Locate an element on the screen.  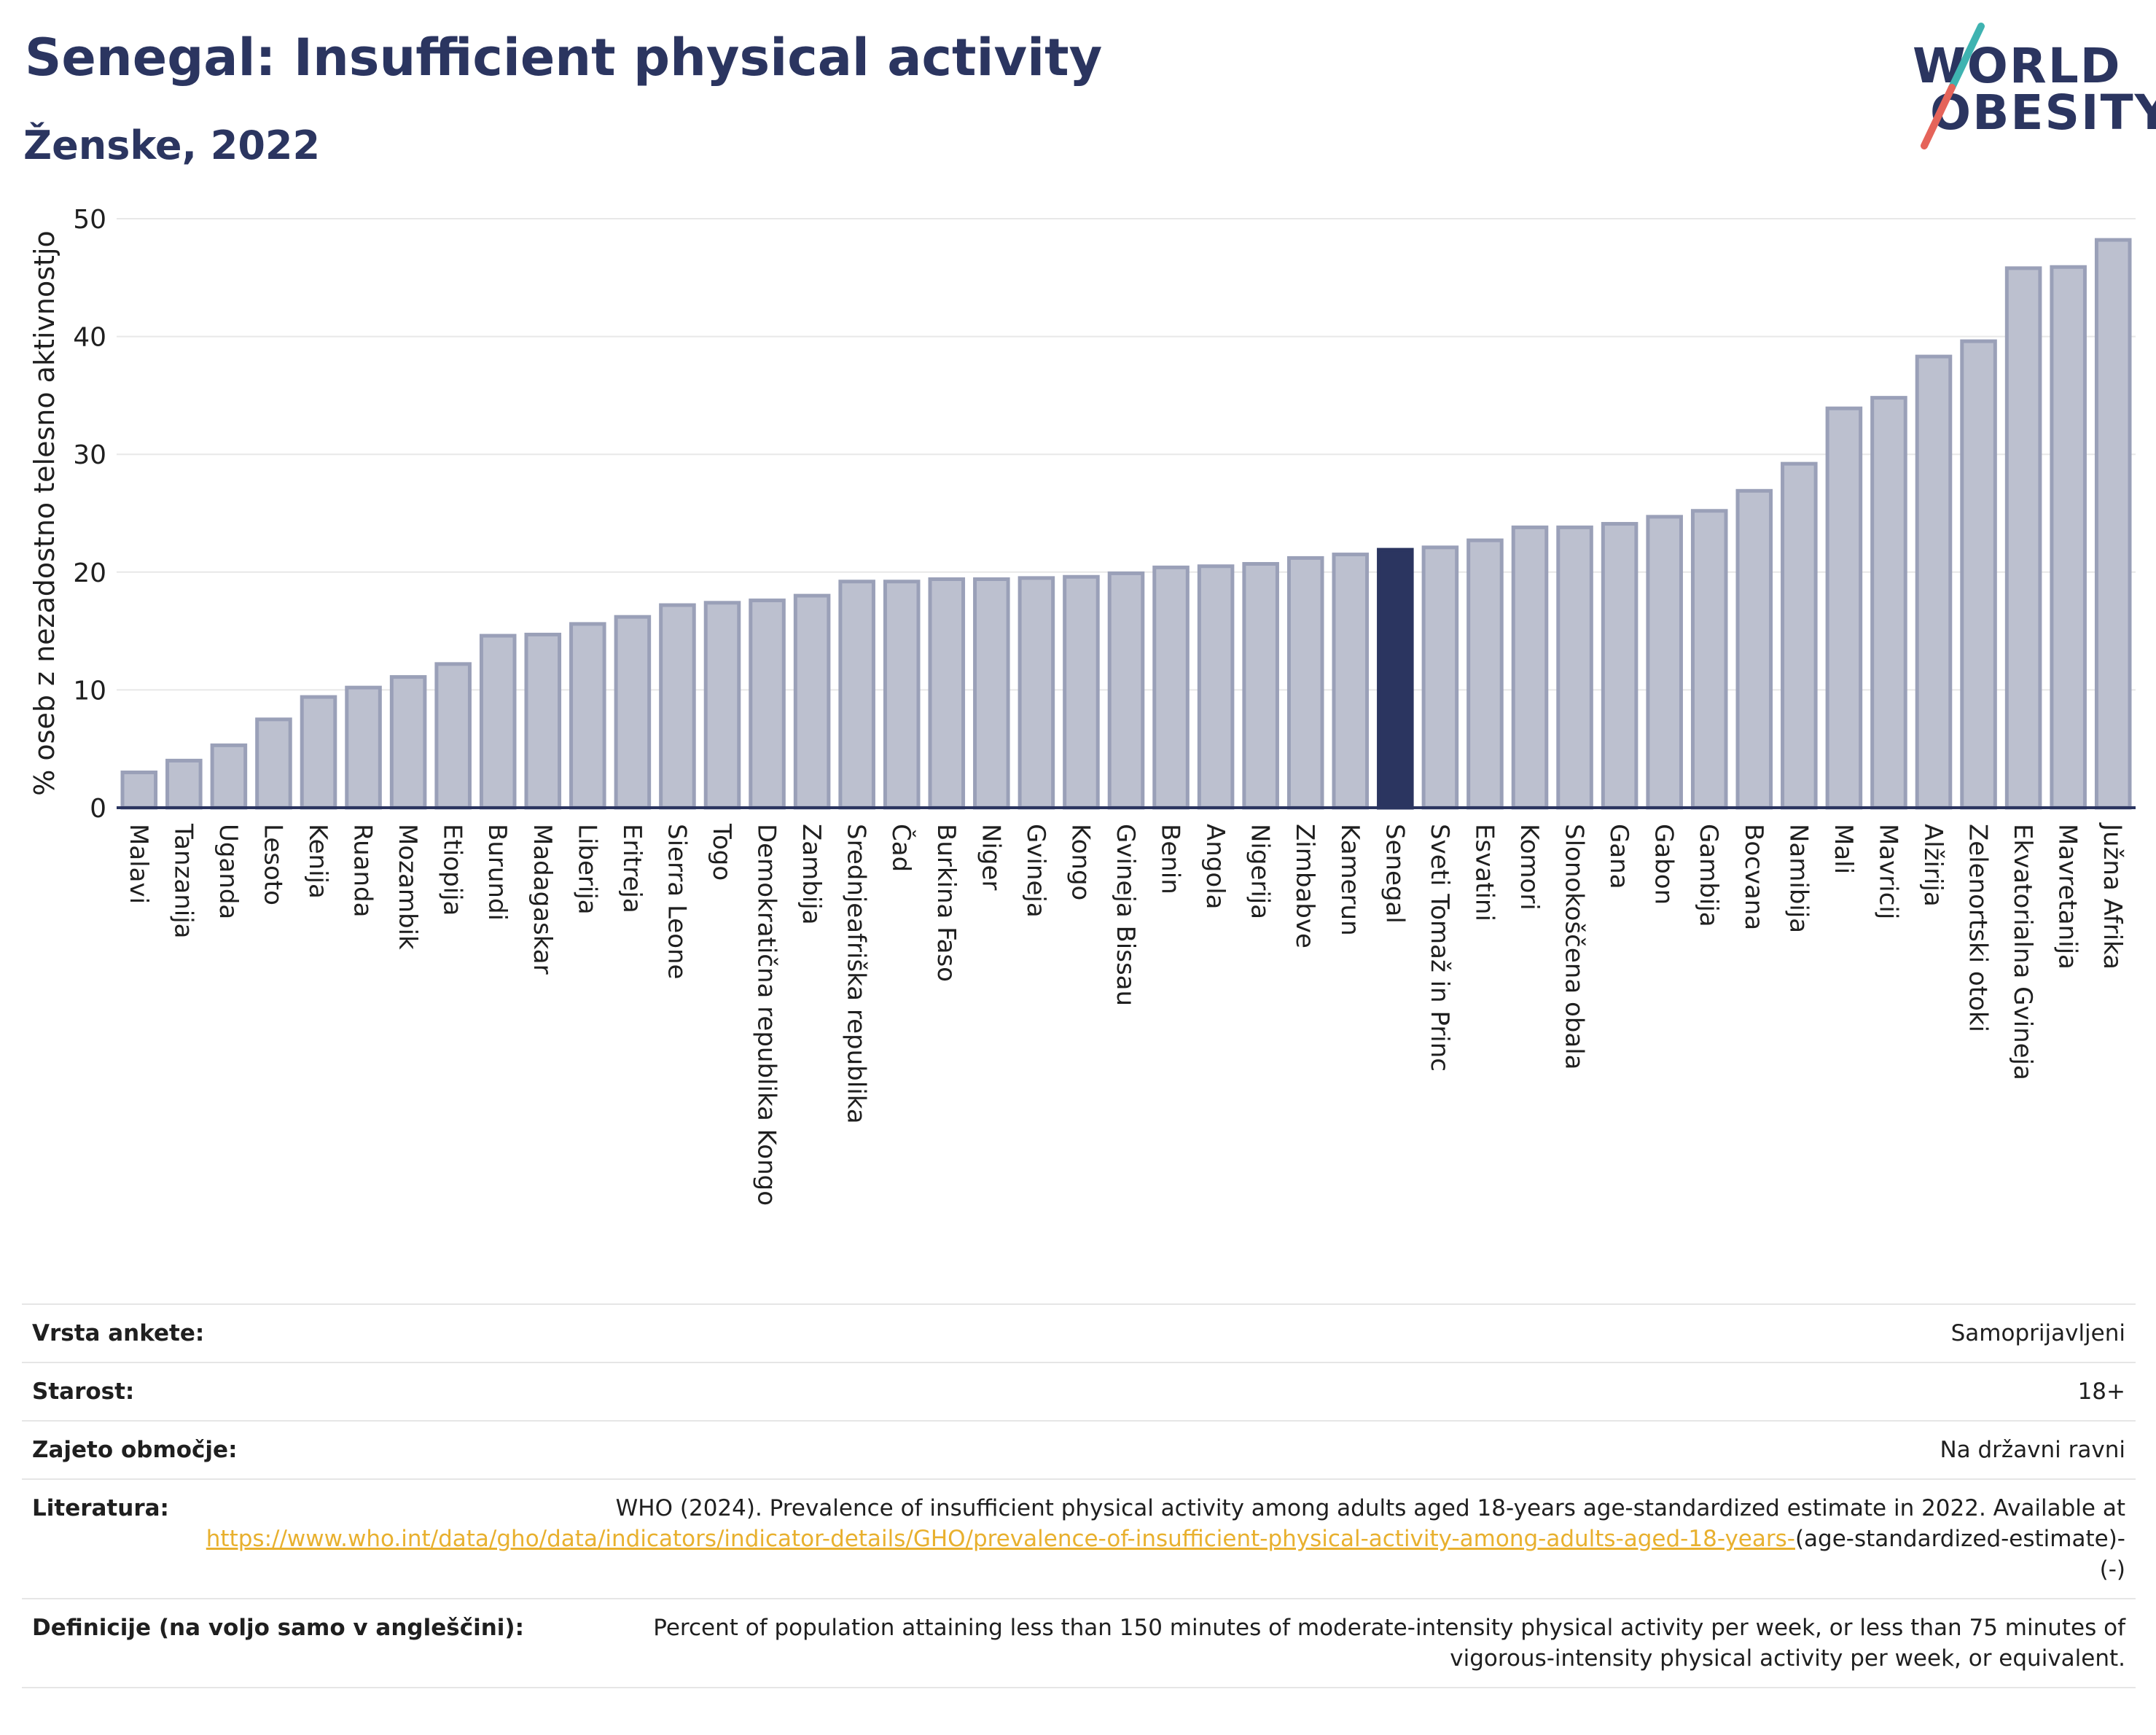
x-tick-label: Senegal is located at coordinates (1395, 874).